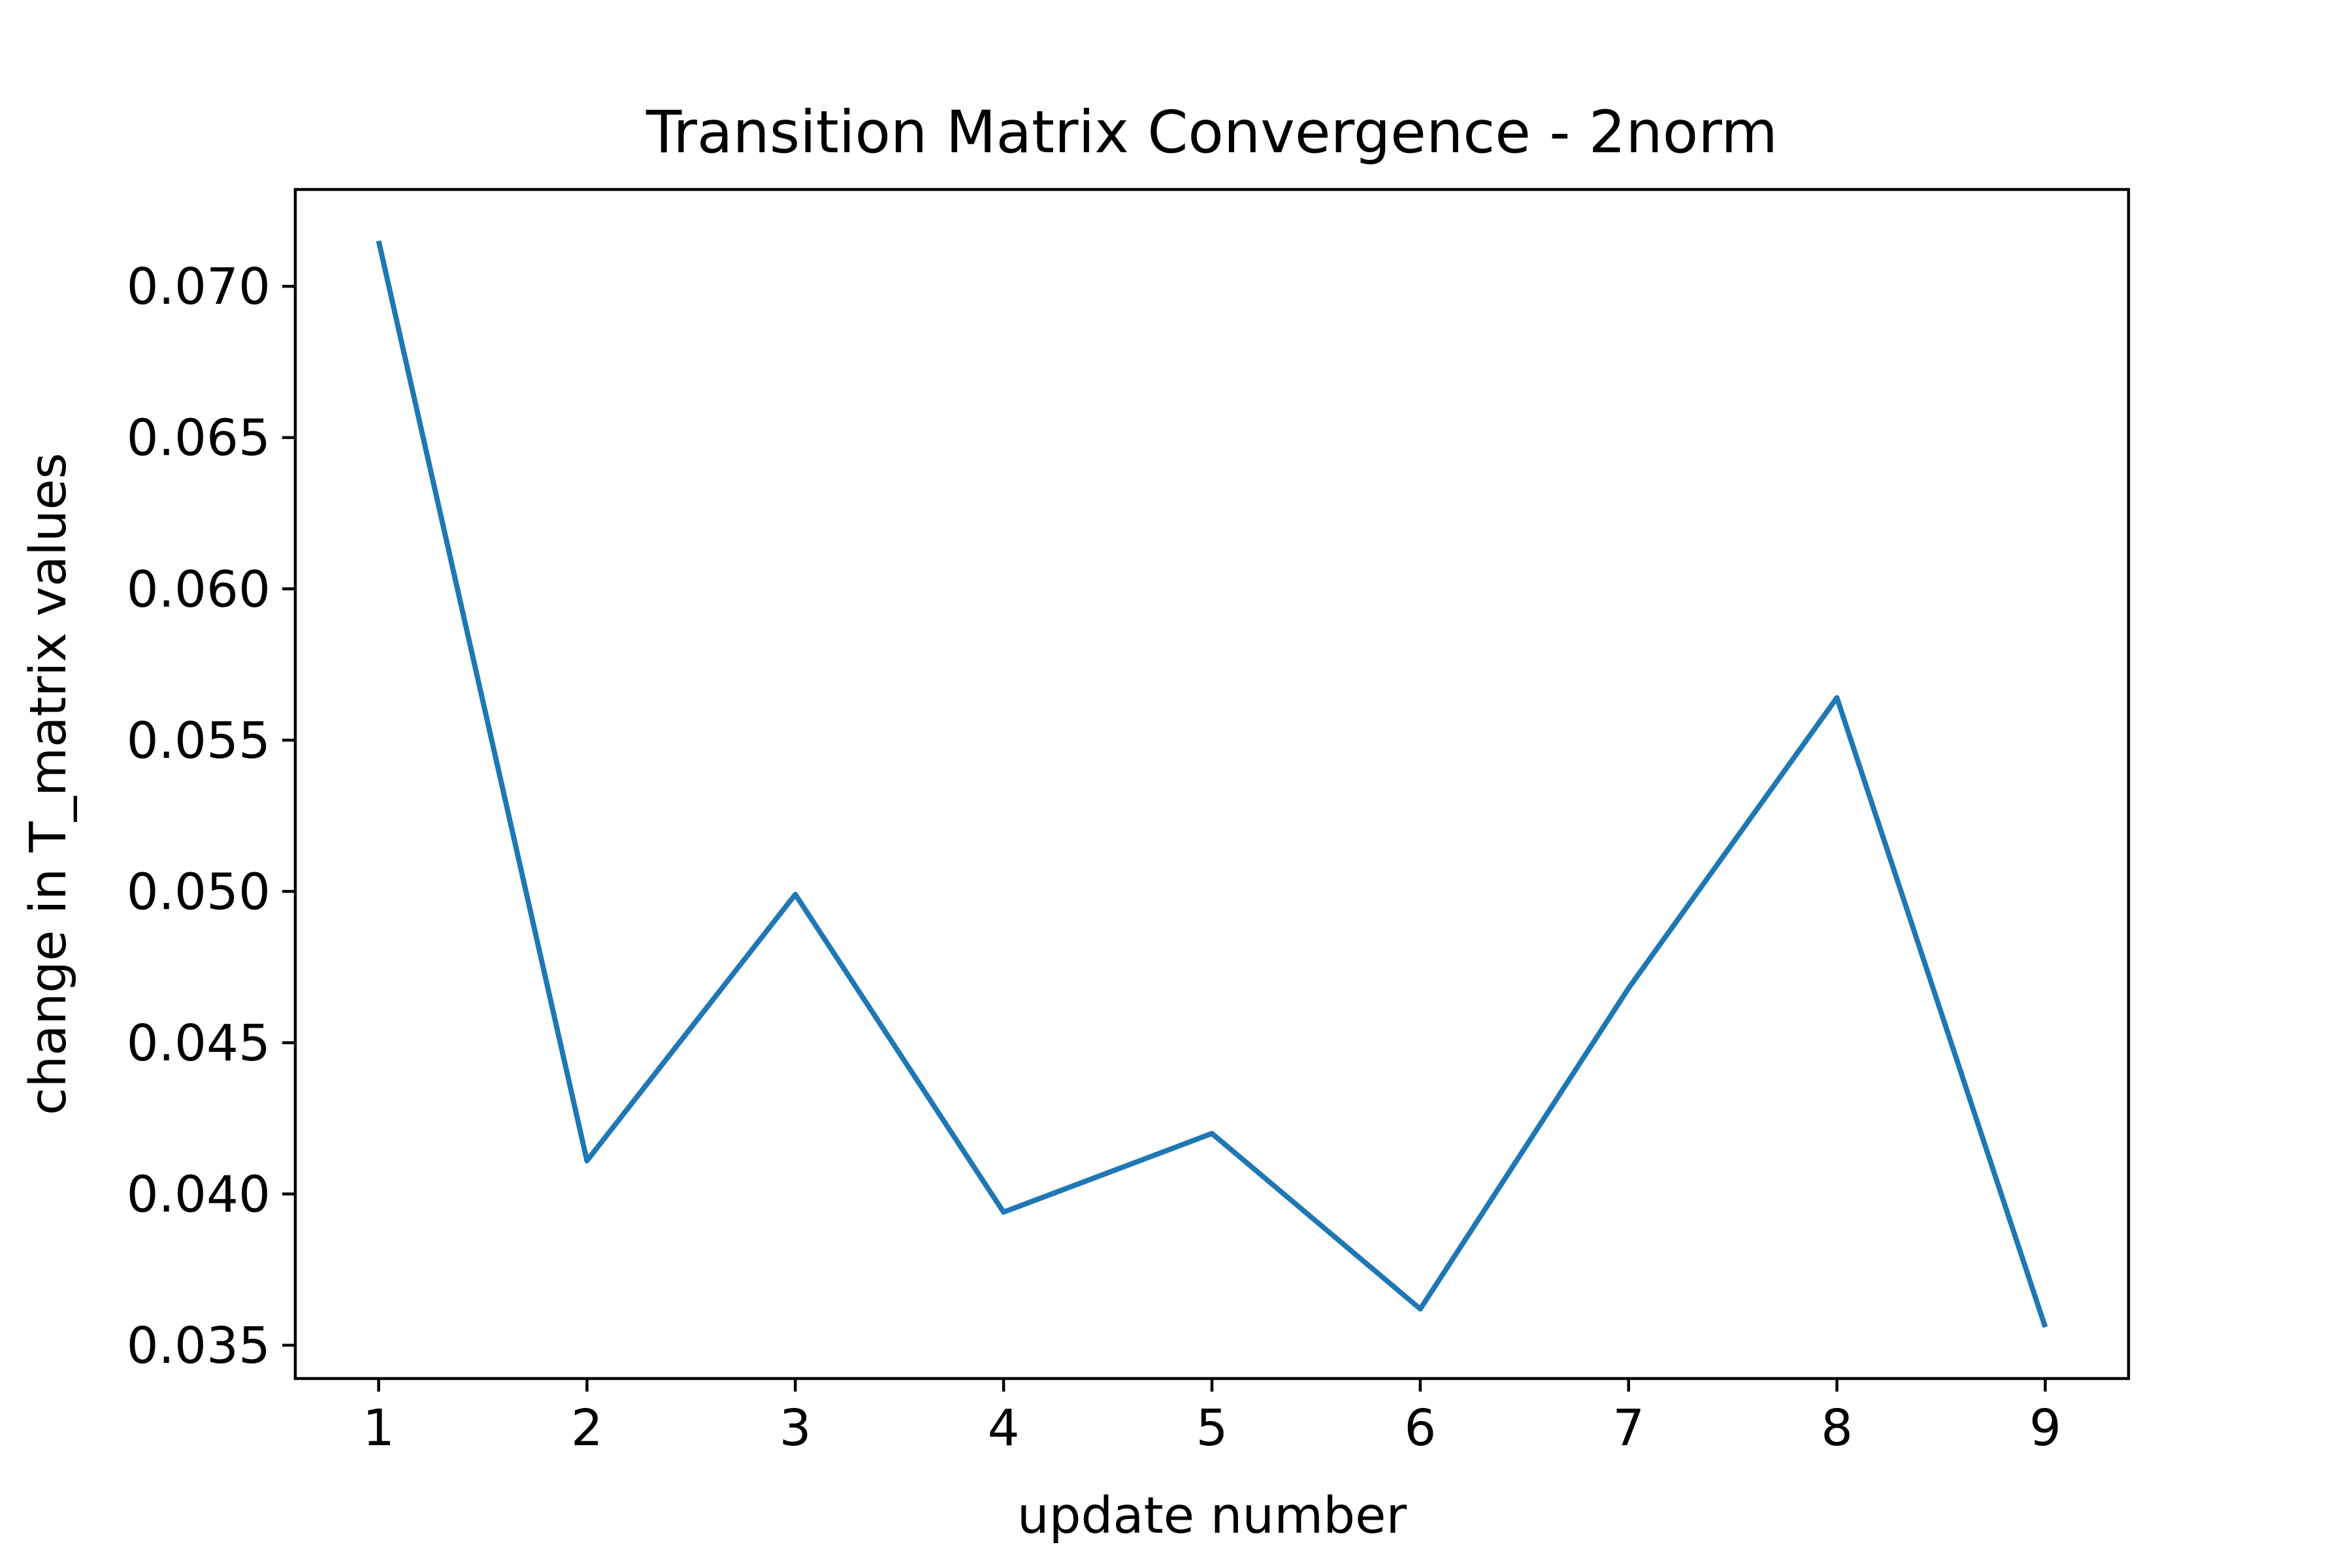  Describe the element at coordinates (198, 287) in the screenshot. I see `y-tick-label: 0.070` at that location.